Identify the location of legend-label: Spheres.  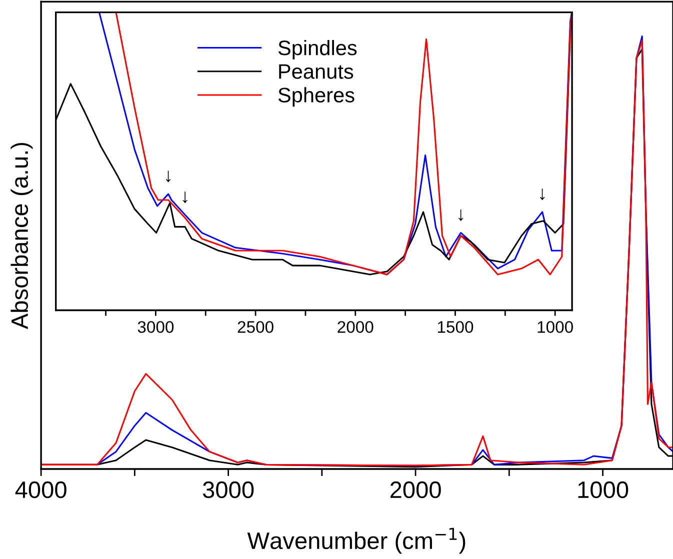
(316, 97).